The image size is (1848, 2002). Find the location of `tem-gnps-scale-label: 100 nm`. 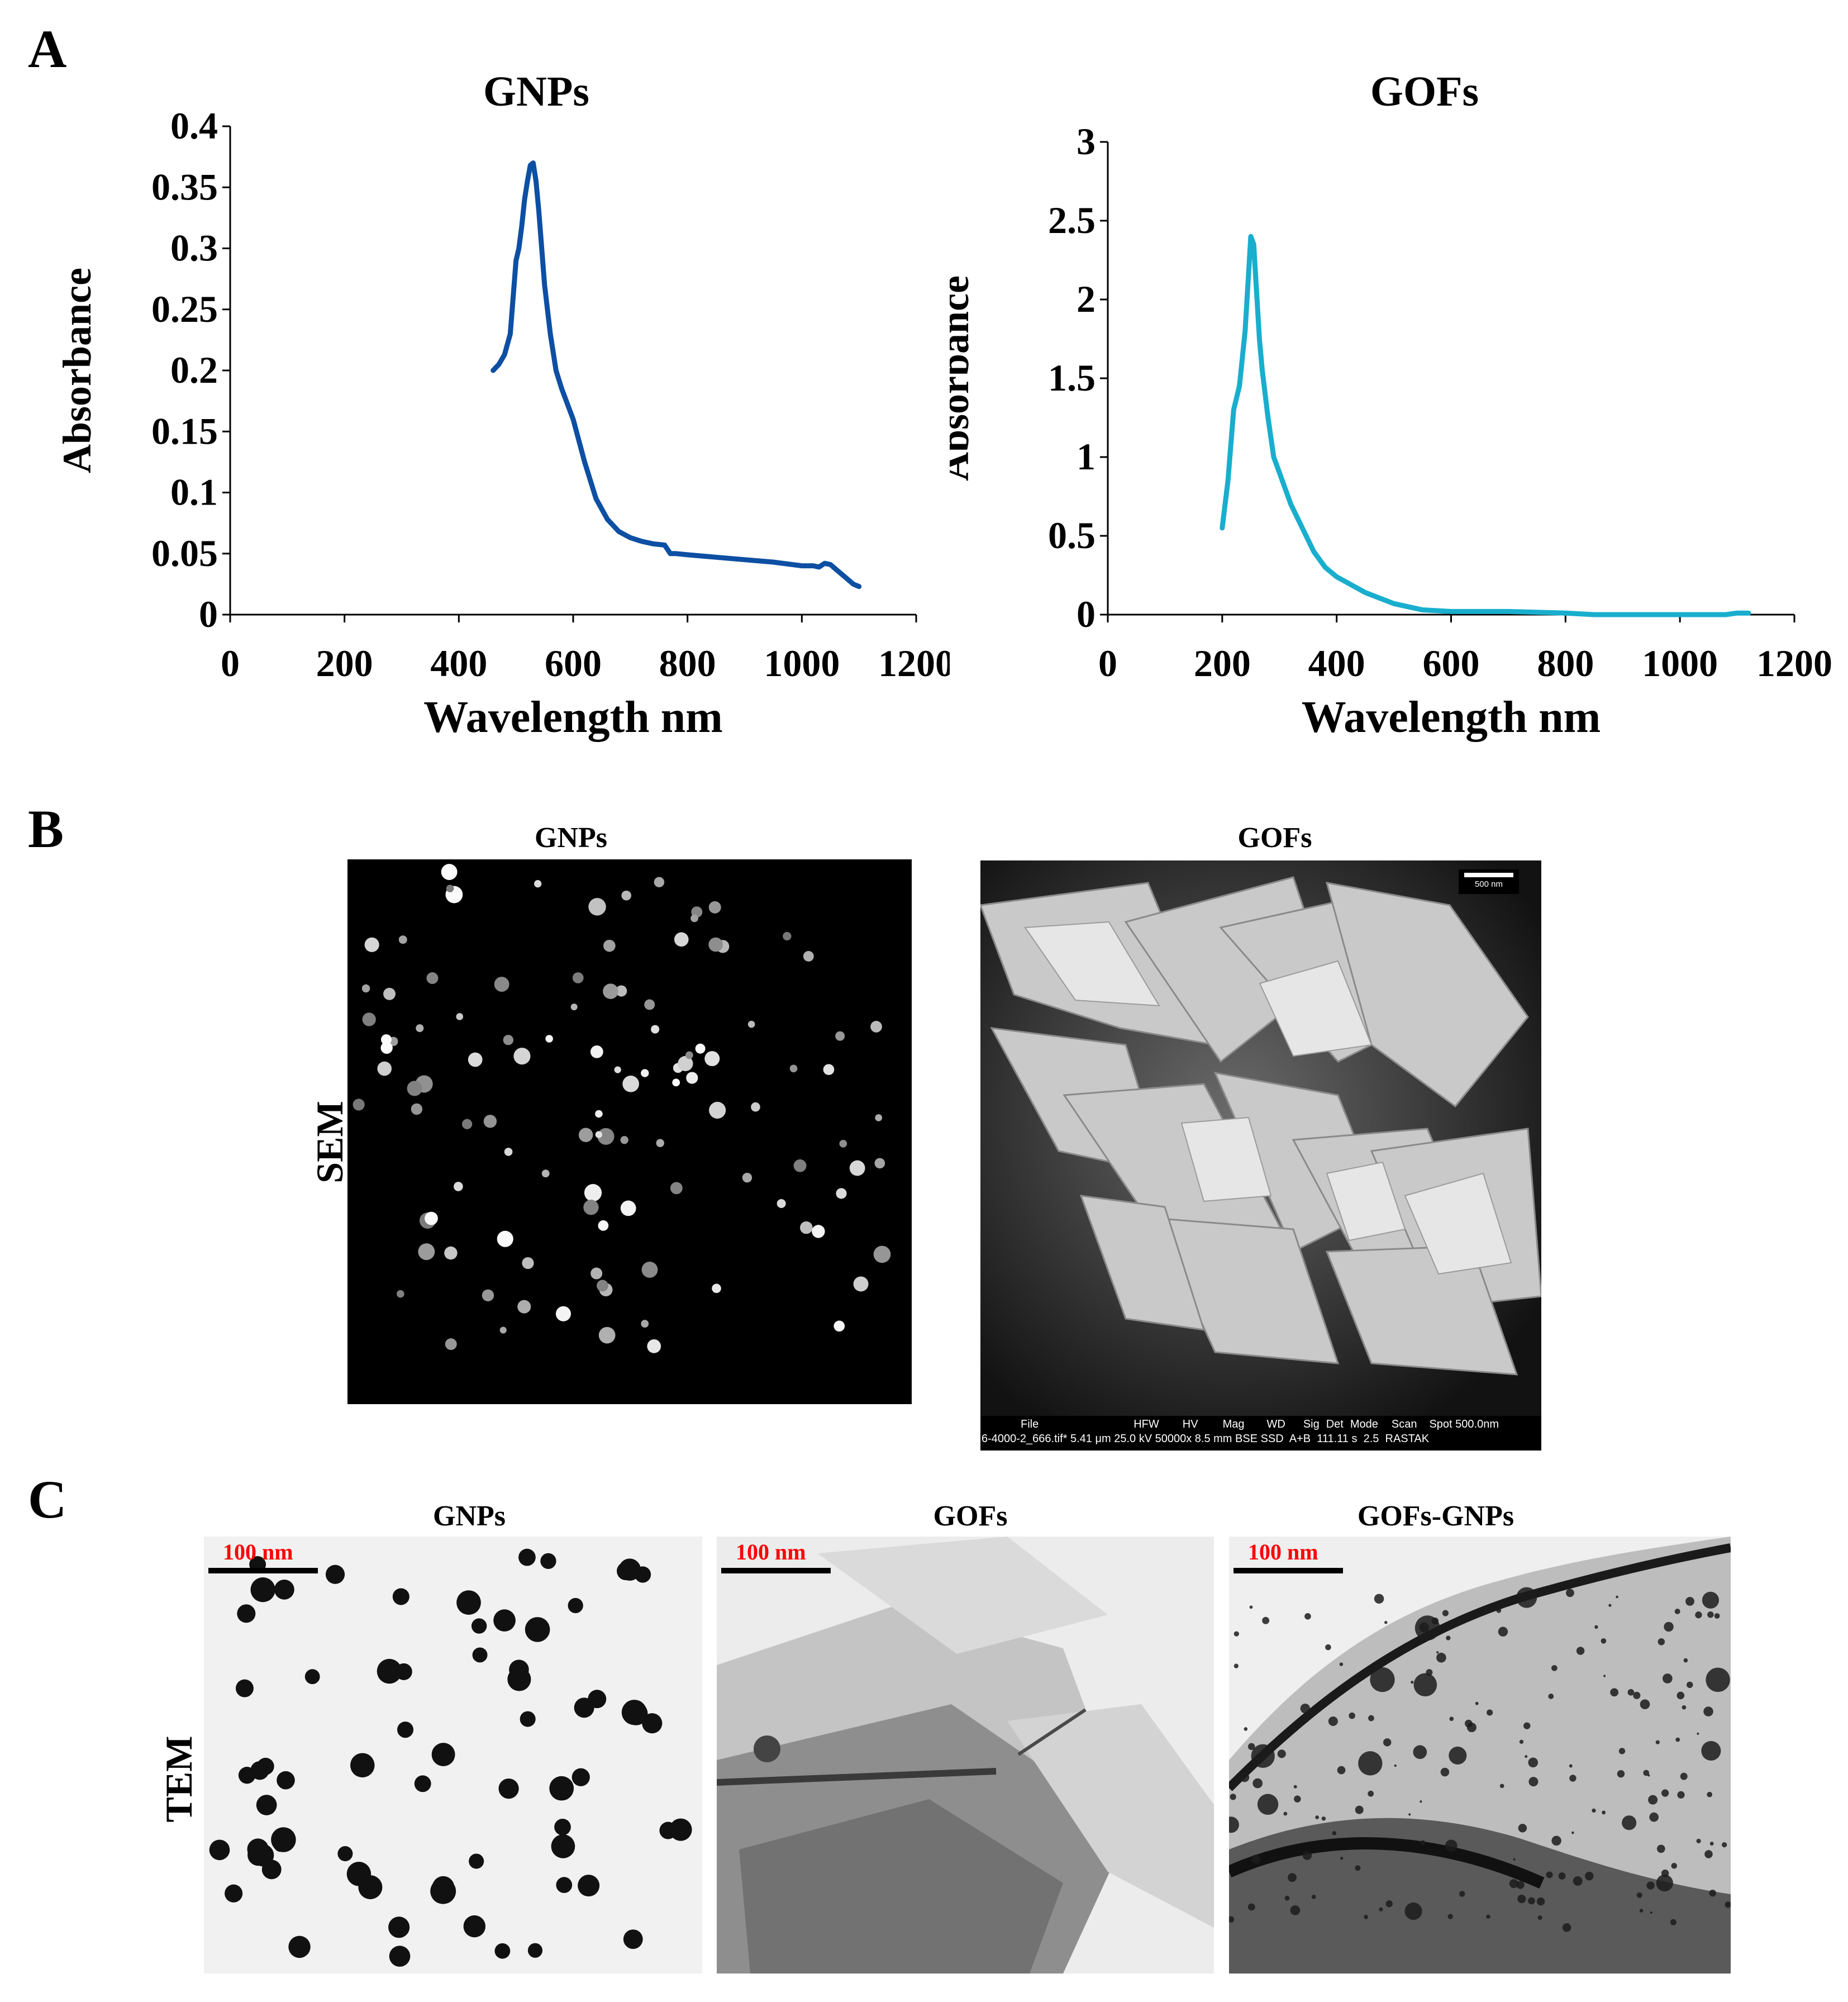

tem-gnps-scale-label: 100 nm is located at coordinates (258, 1551).